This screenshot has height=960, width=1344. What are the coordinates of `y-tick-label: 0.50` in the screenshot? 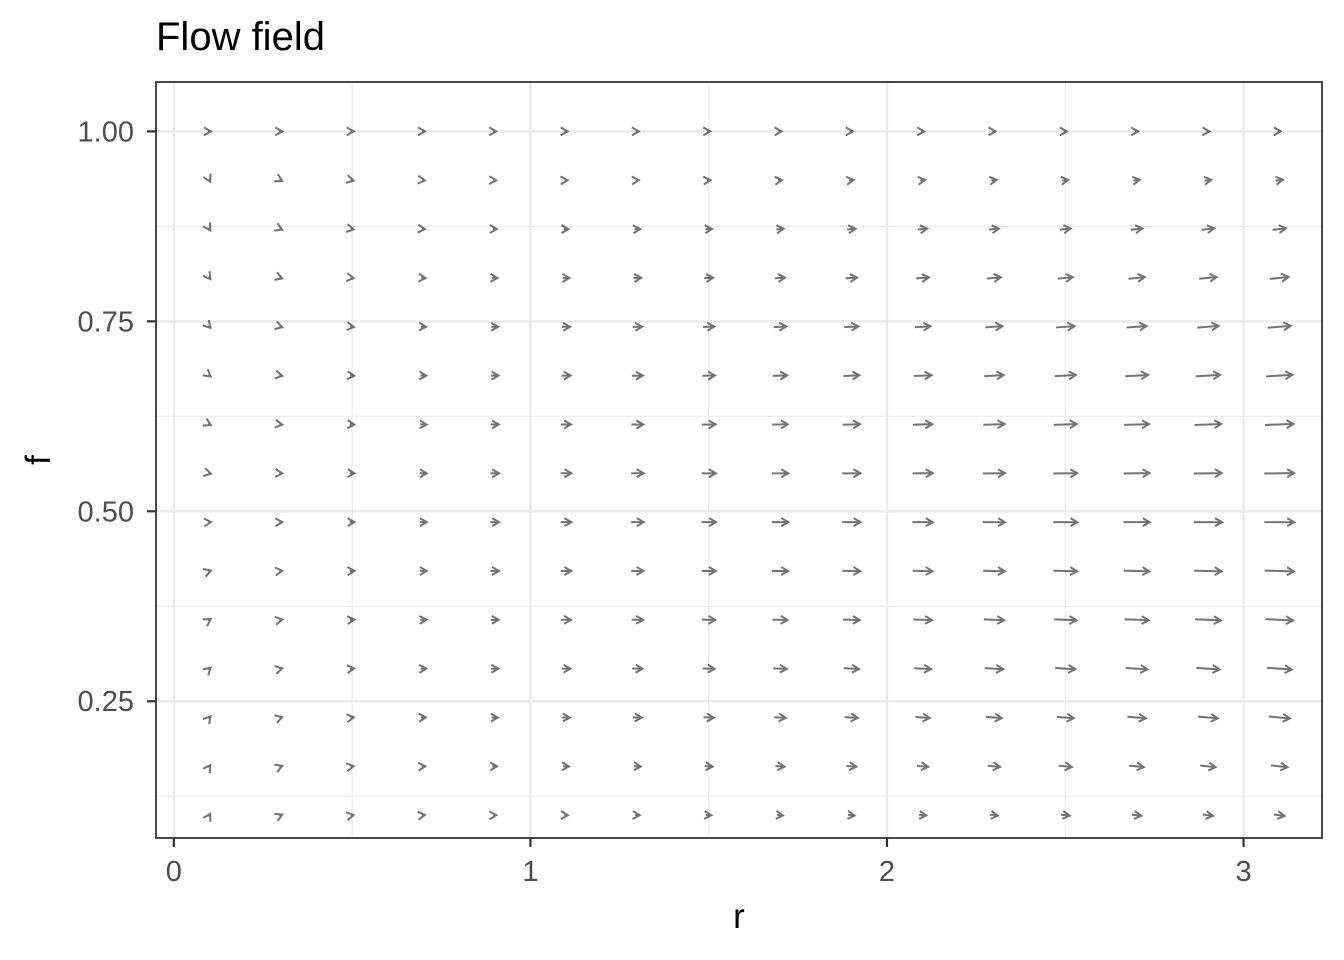 It's located at (106, 512).